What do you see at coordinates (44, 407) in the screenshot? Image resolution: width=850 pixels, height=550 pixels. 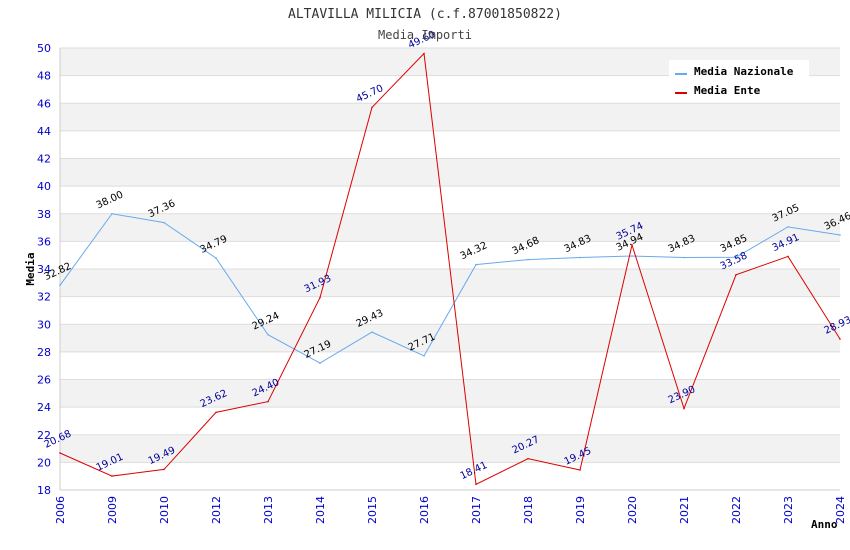 I see `y-tick-label: 24` at bounding box center [44, 407].